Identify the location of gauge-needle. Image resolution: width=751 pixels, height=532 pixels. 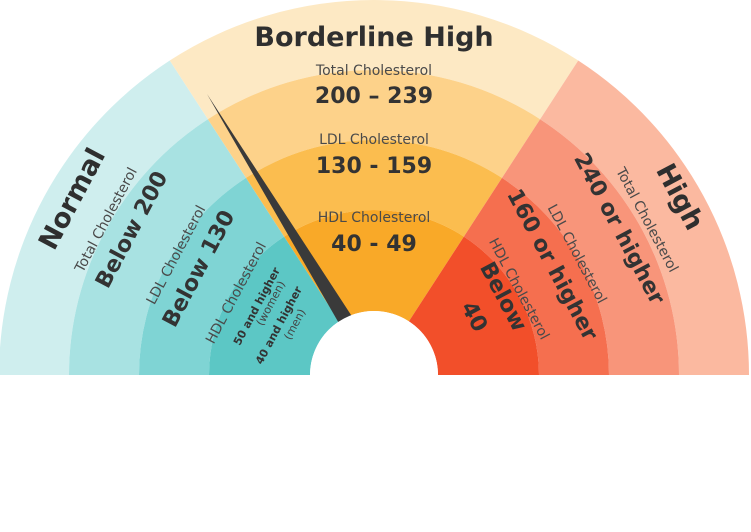
(295, 234).